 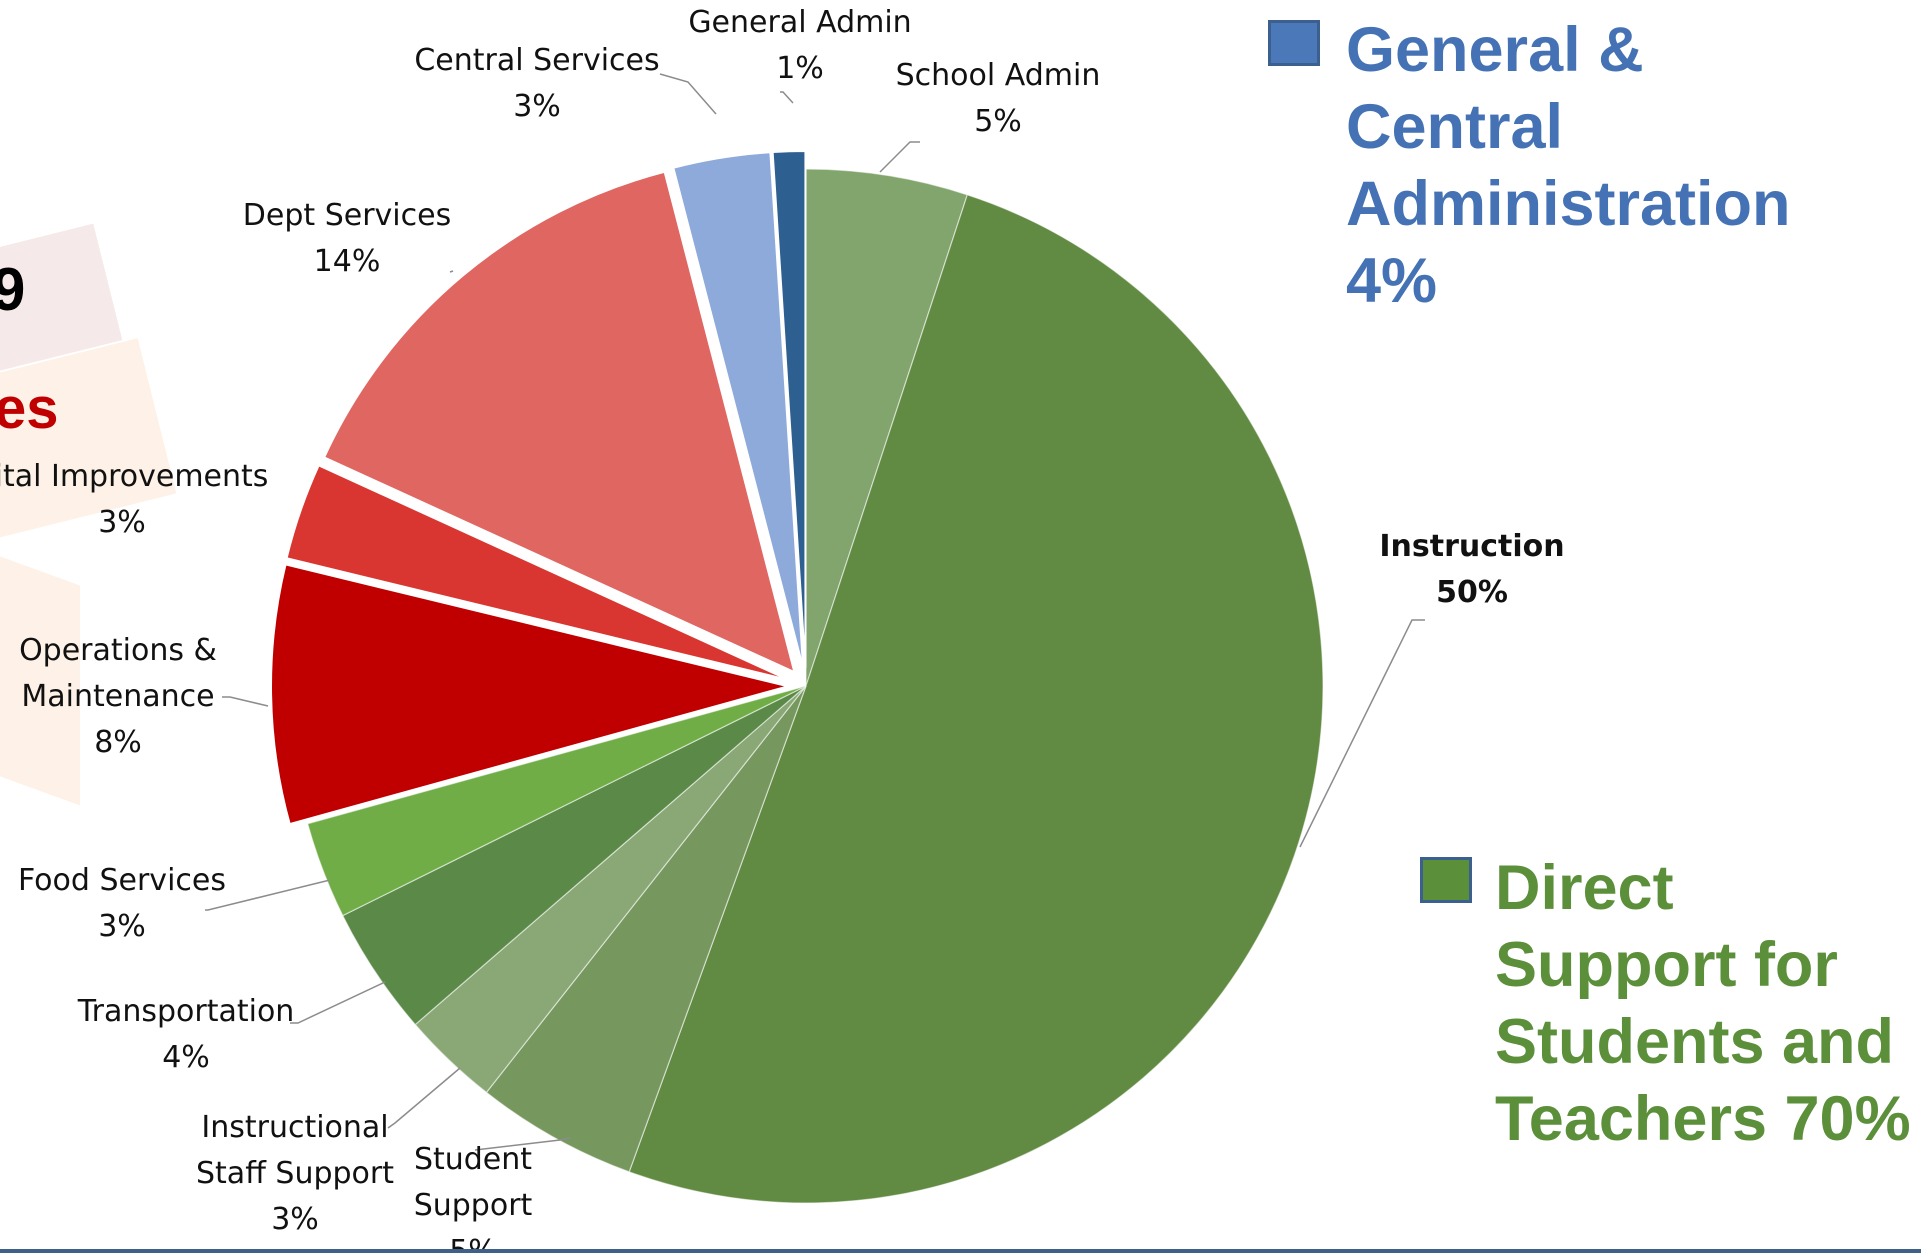 What do you see at coordinates (295, 1173) in the screenshot?
I see `data-label-instructional-staff-support: Instructional Staff Support 3%` at bounding box center [295, 1173].